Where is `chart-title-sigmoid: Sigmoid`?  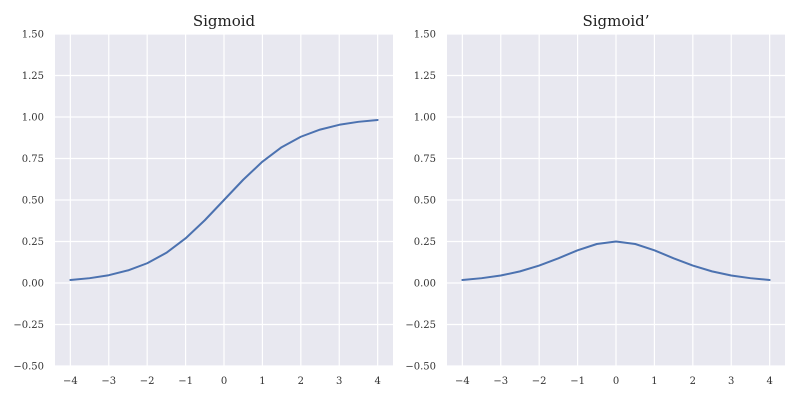 chart-title-sigmoid: Sigmoid is located at coordinates (224, 21).